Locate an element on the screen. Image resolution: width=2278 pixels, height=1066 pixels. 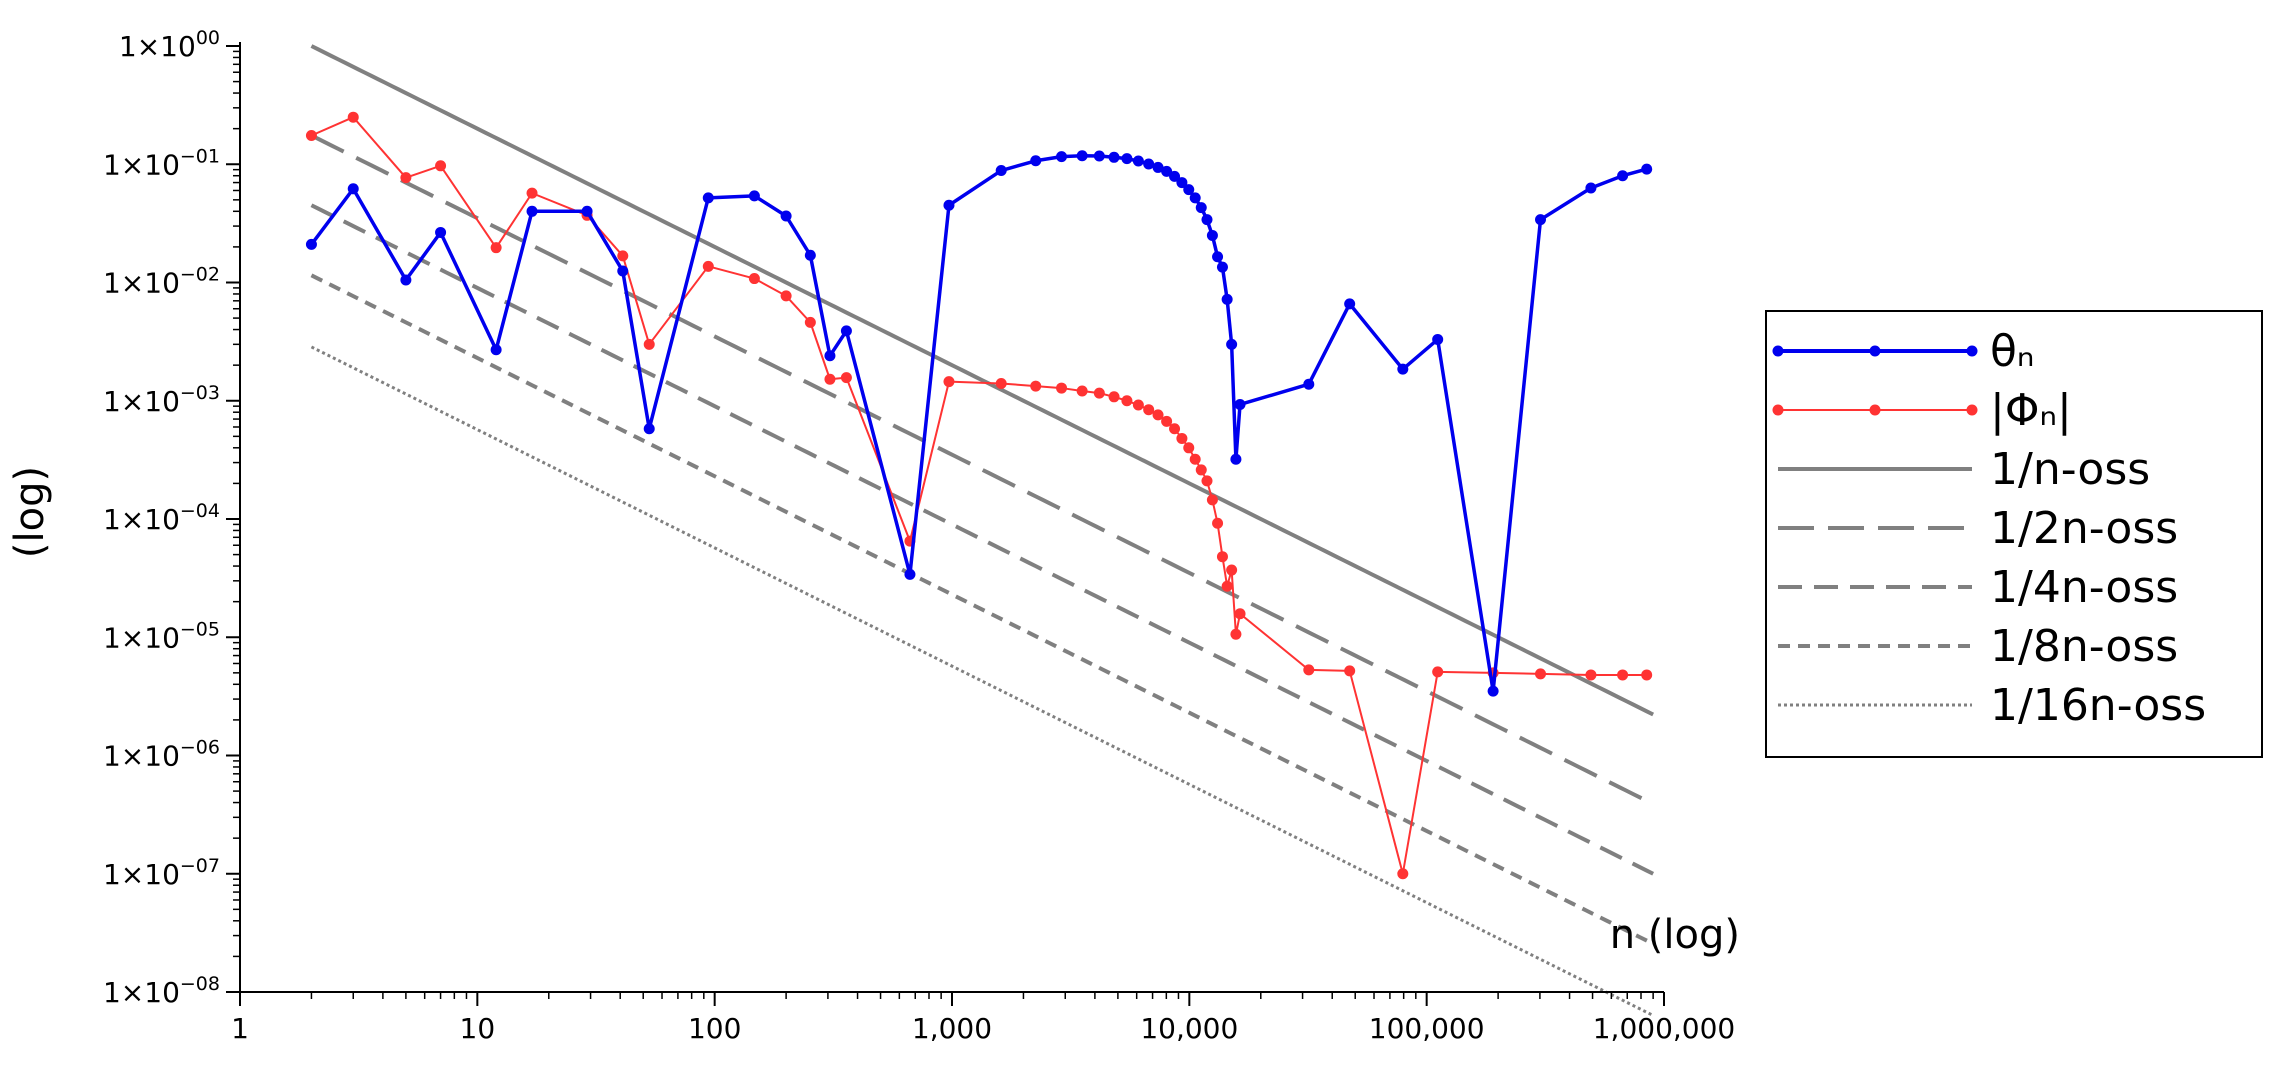
y-tick-label: 1×10−04 is located at coordinates (161, 518).